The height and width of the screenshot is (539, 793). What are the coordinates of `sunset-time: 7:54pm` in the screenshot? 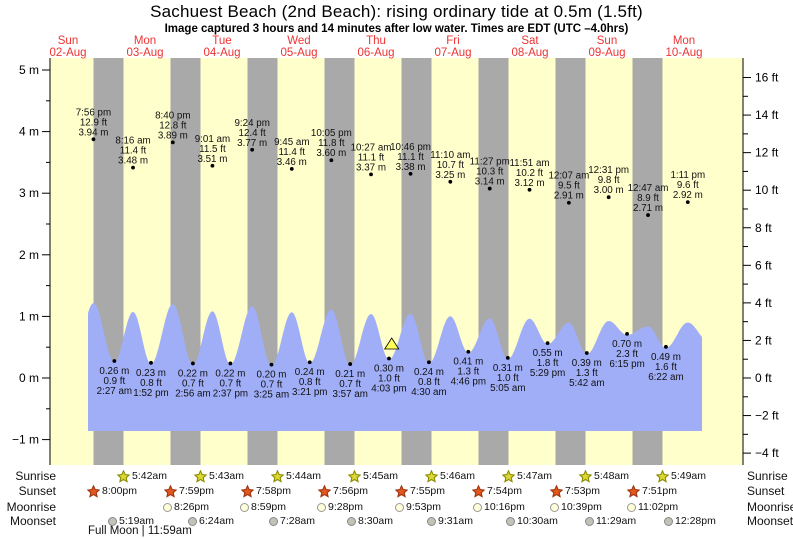 It's located at (505, 491).